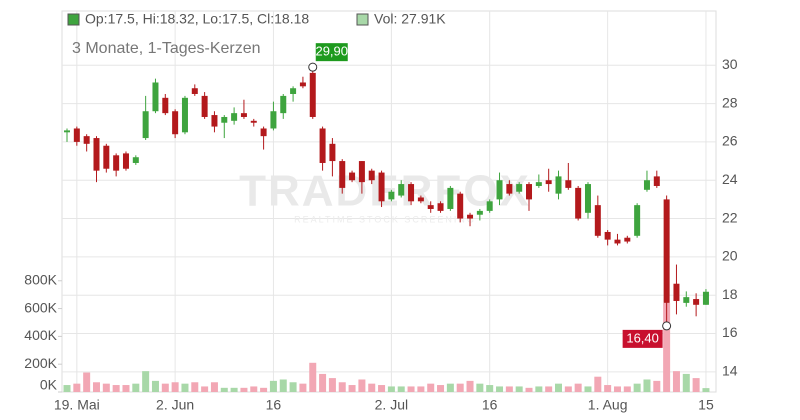 Image resolution: width=800 pixels, height=420 pixels. I want to click on y-tick-label: 20, so click(730, 256).